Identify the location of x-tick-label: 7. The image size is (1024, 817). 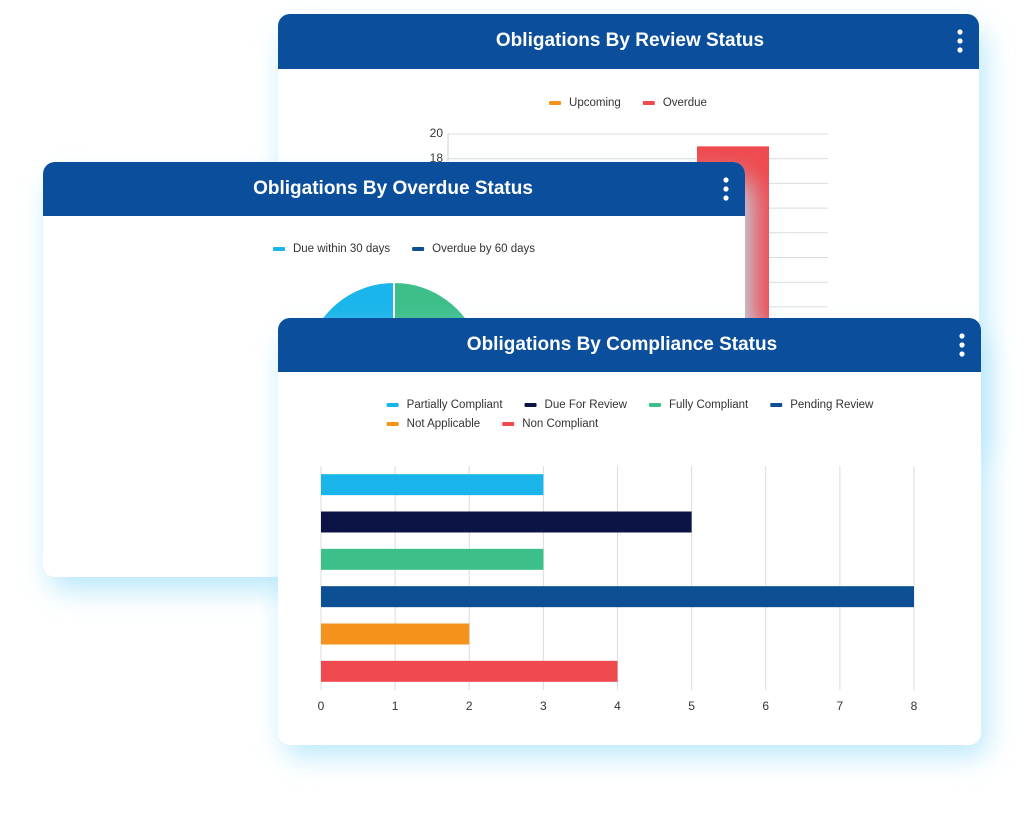
(840, 706).